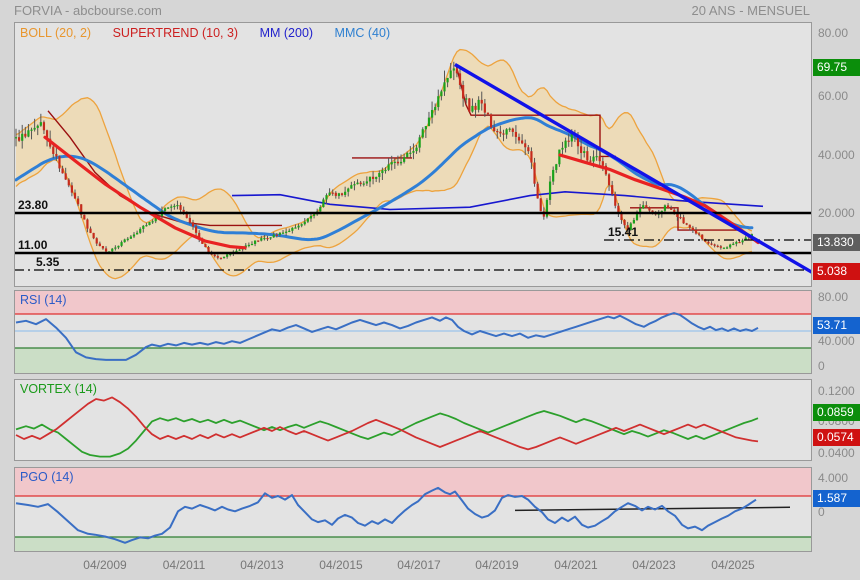 This screenshot has width=860, height=580. Describe the element at coordinates (623, 232) in the screenshot. I see `price-level-label: 15.41` at that location.